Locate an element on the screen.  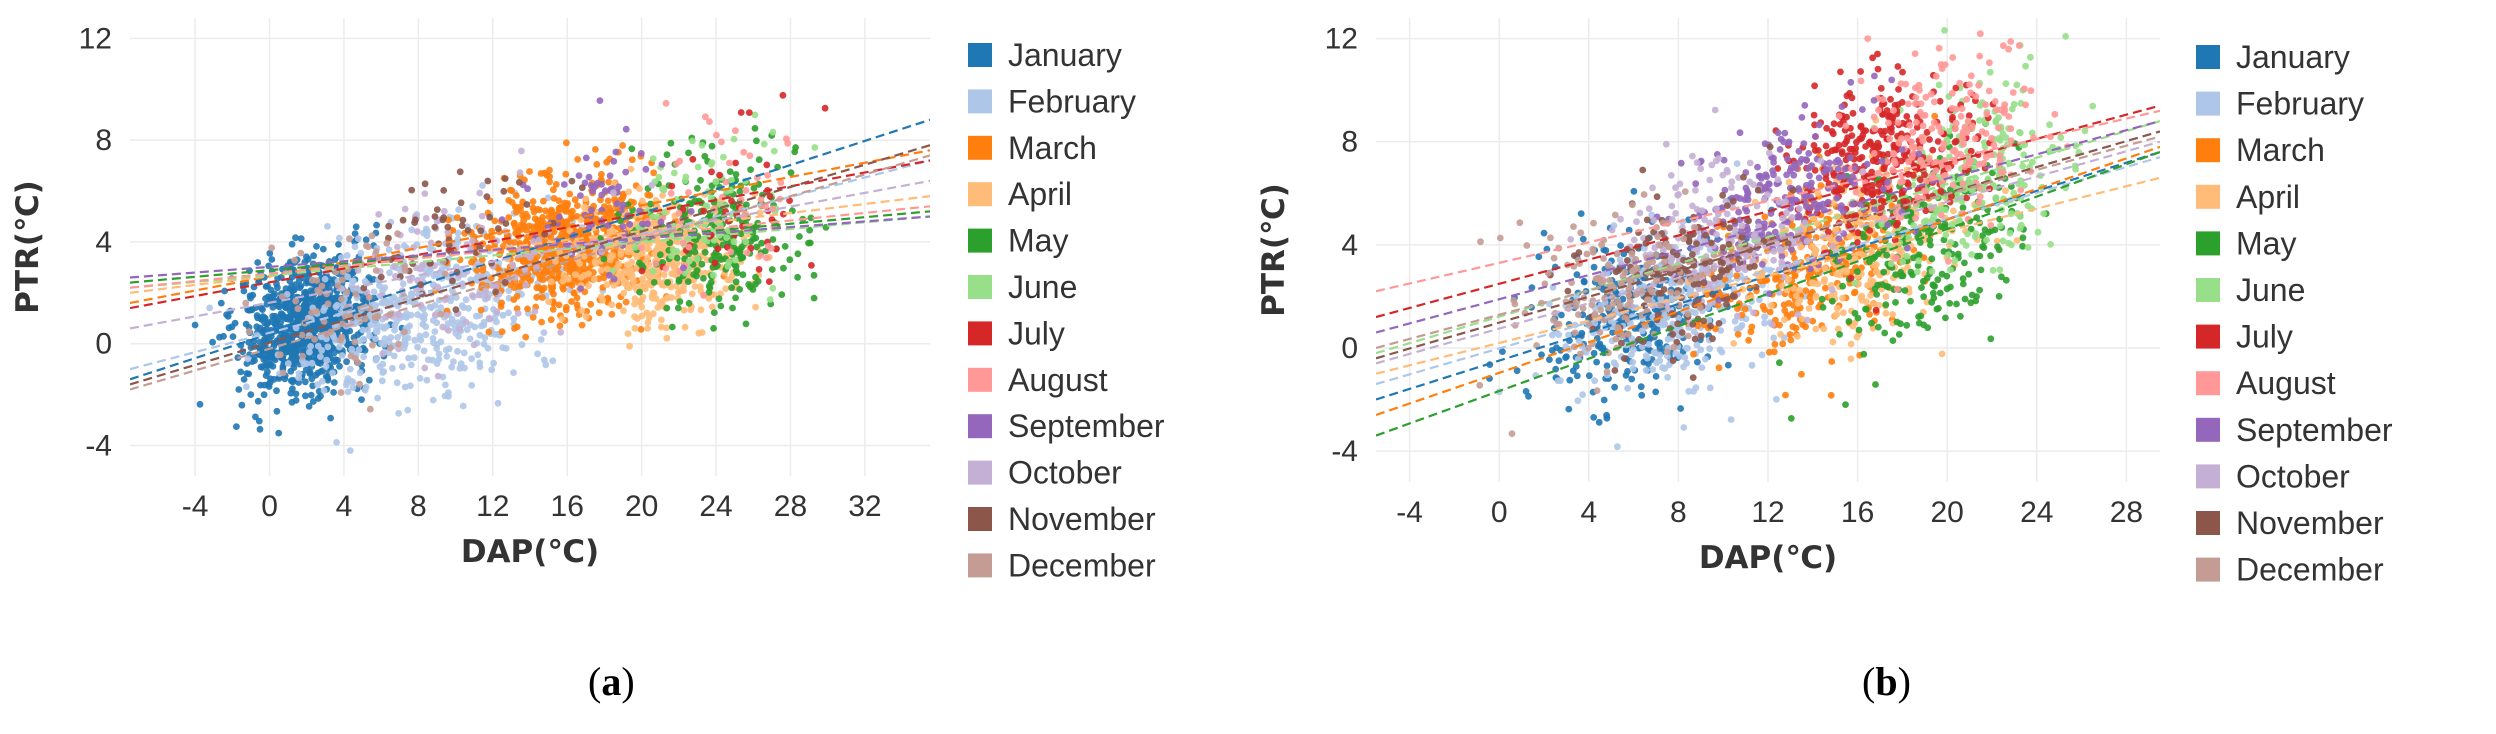
legend-label: February is located at coordinates (1072, 101).